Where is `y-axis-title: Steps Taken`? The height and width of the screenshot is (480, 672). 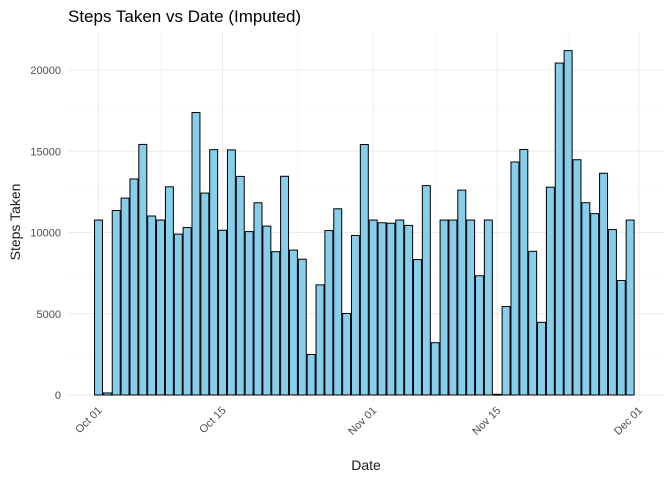
y-axis-title: Steps Taken is located at coordinates (15, 222).